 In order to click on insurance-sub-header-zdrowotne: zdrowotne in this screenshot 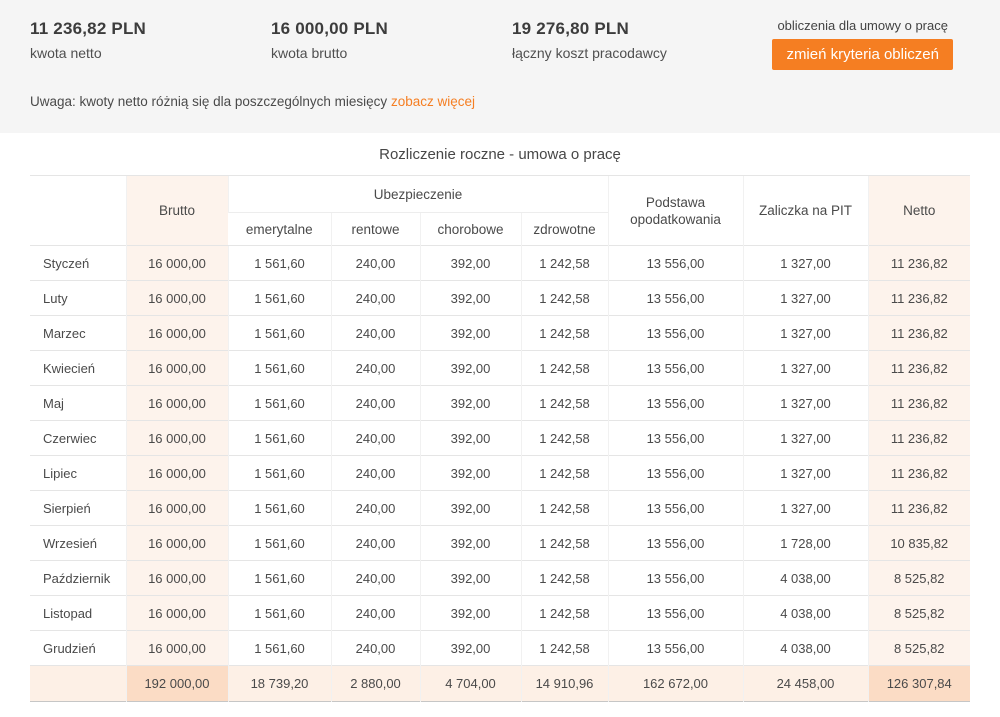, I will do `click(564, 229)`.